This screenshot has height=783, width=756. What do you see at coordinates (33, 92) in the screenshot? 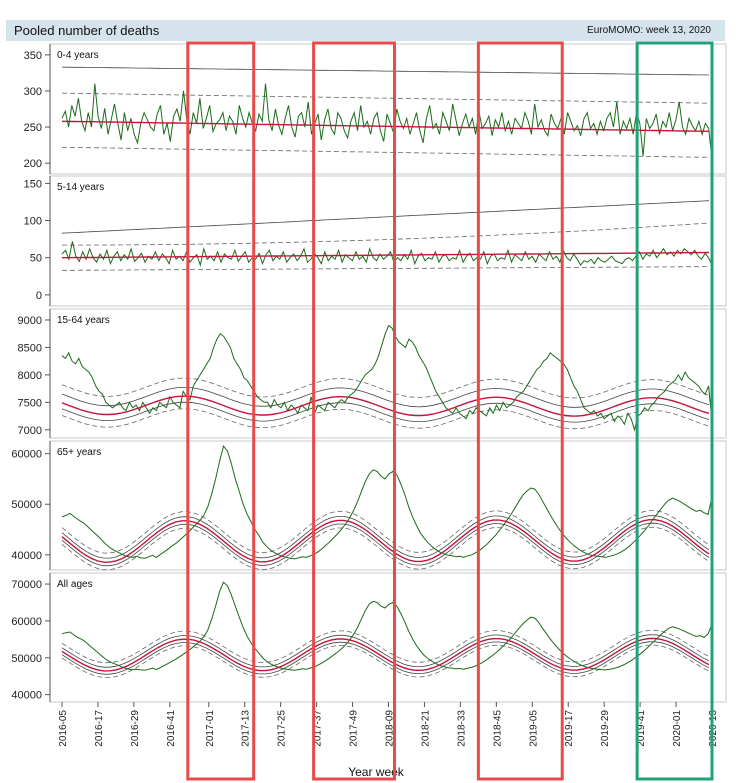
I see `y-tick-label: 300` at bounding box center [33, 92].